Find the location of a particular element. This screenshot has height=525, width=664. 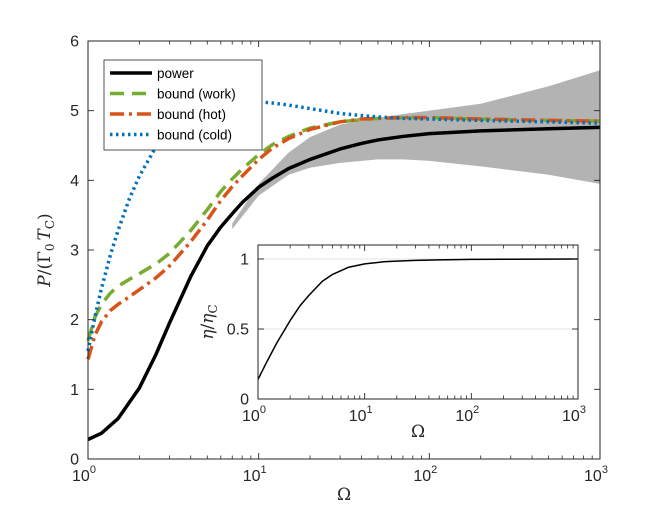

legend-label-bound-hot: bound (hot) is located at coordinates (191, 114).